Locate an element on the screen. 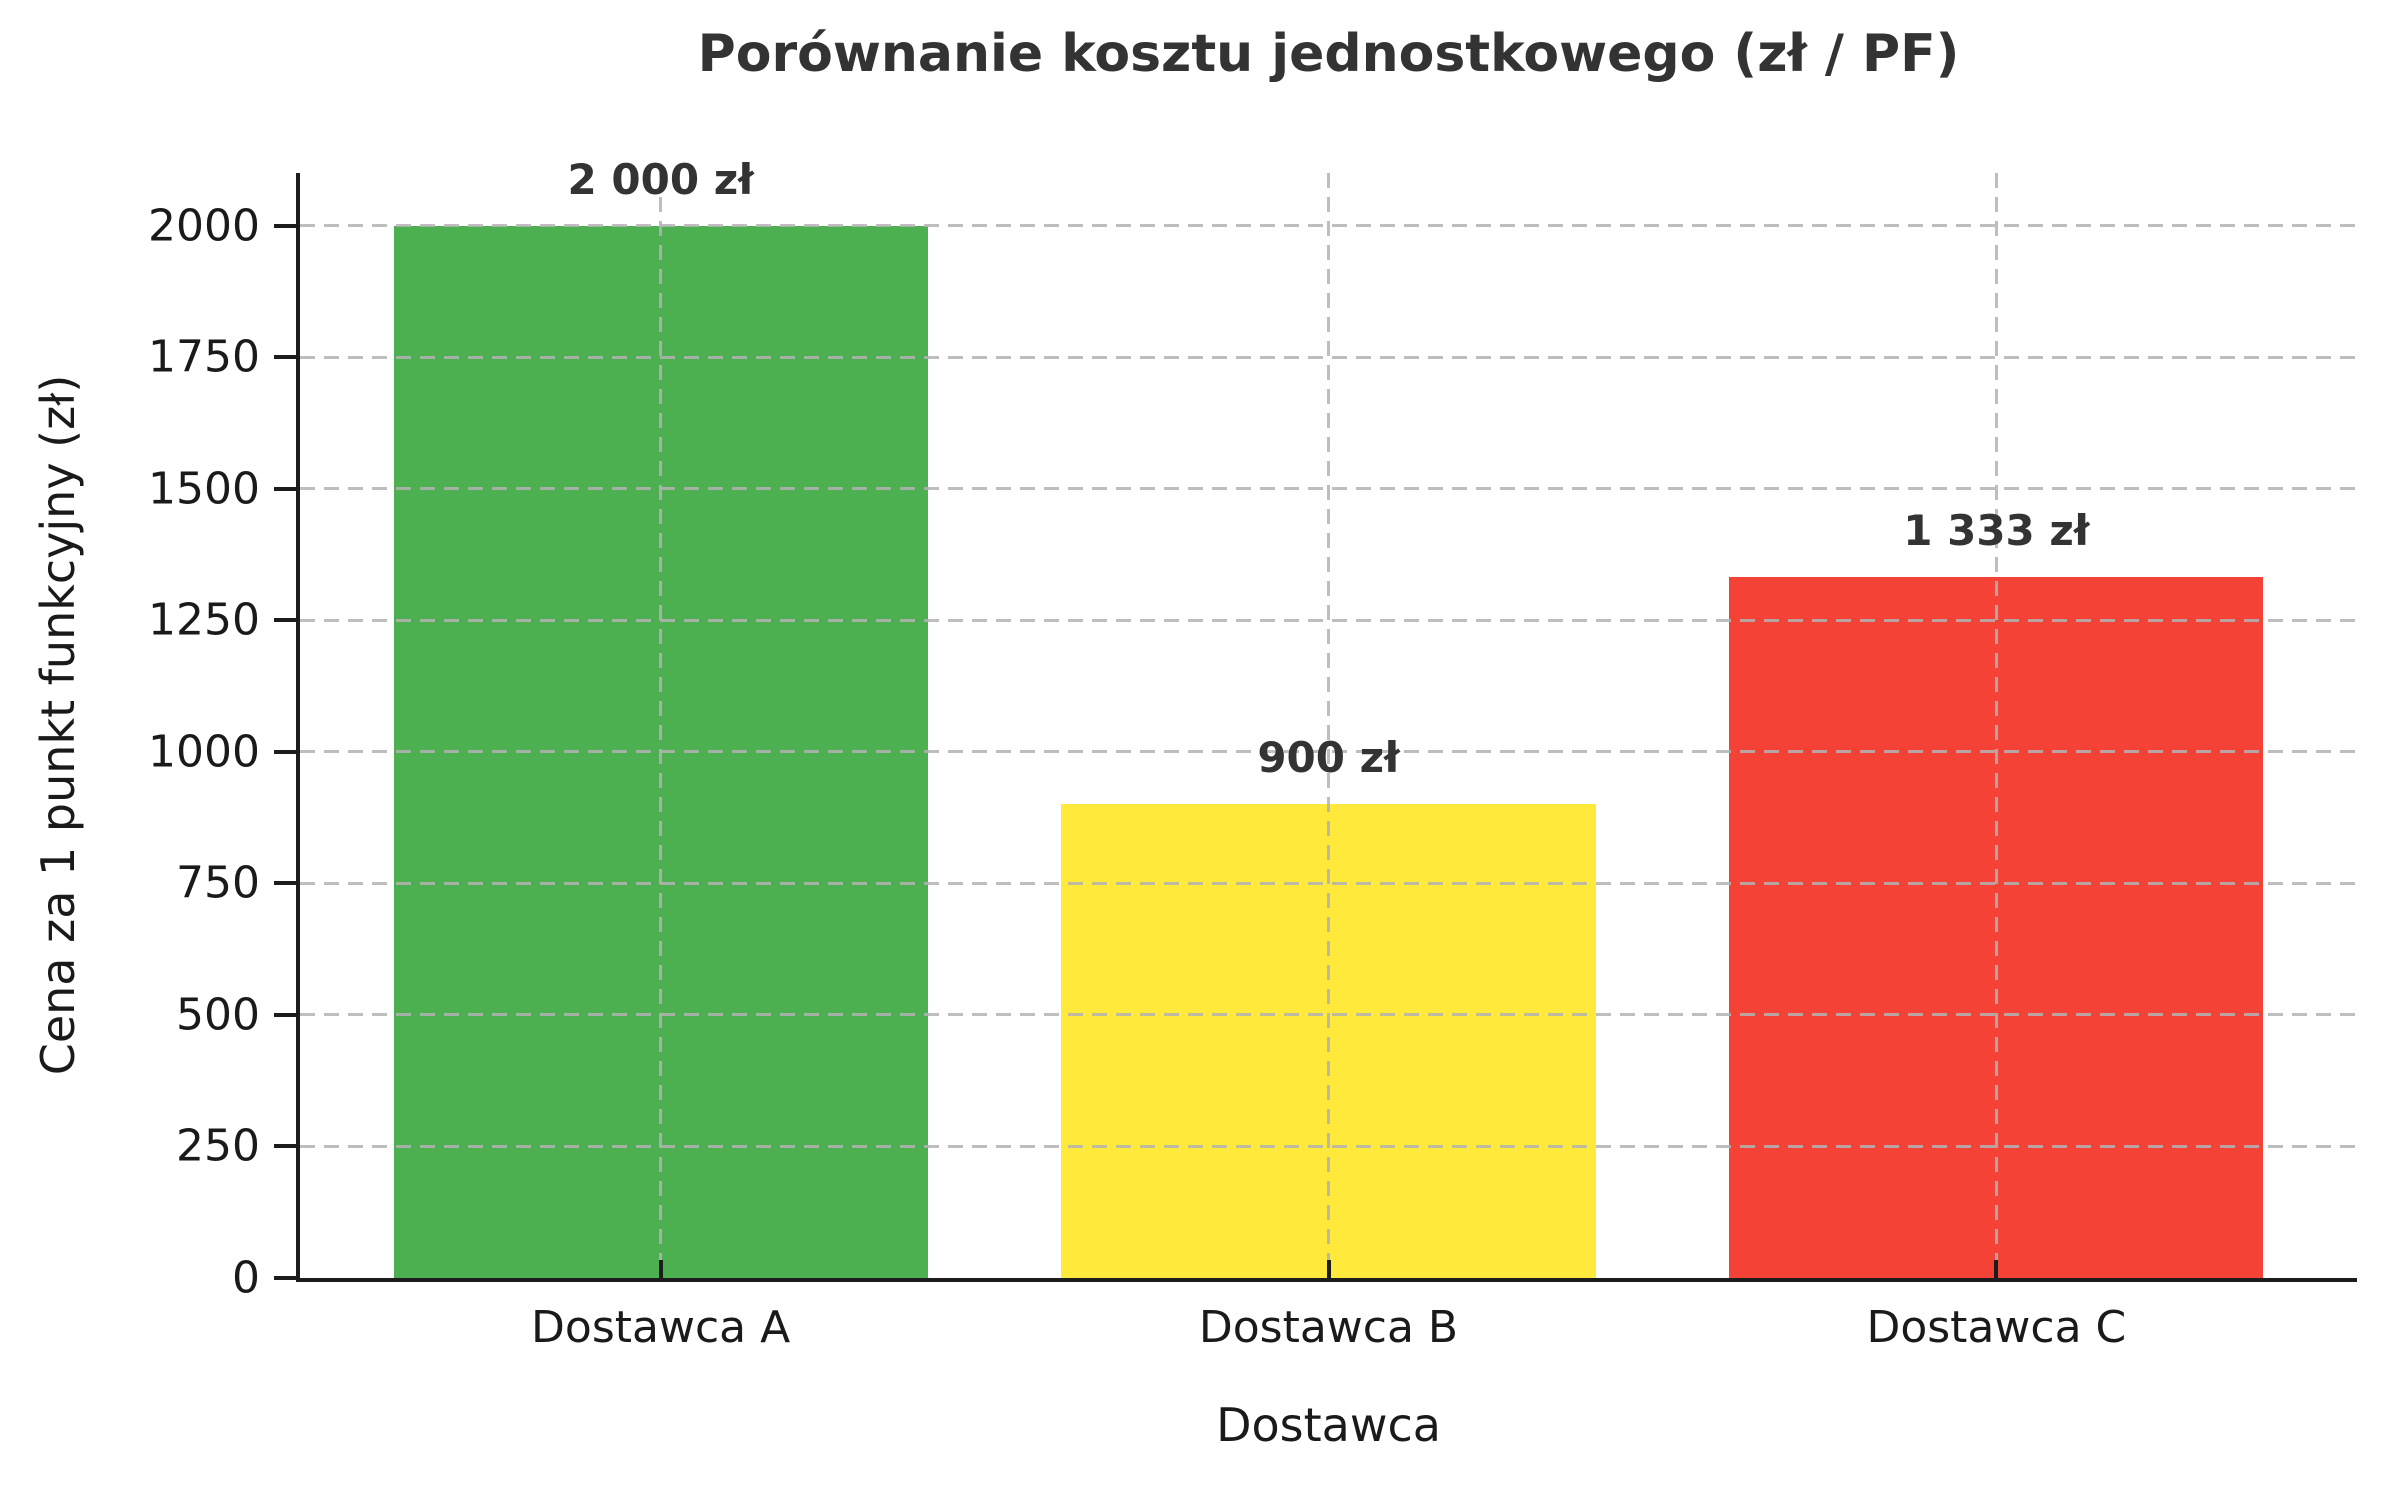 The image size is (2400, 1500). bar-value-label: 2 000 zł is located at coordinates (660, 179).